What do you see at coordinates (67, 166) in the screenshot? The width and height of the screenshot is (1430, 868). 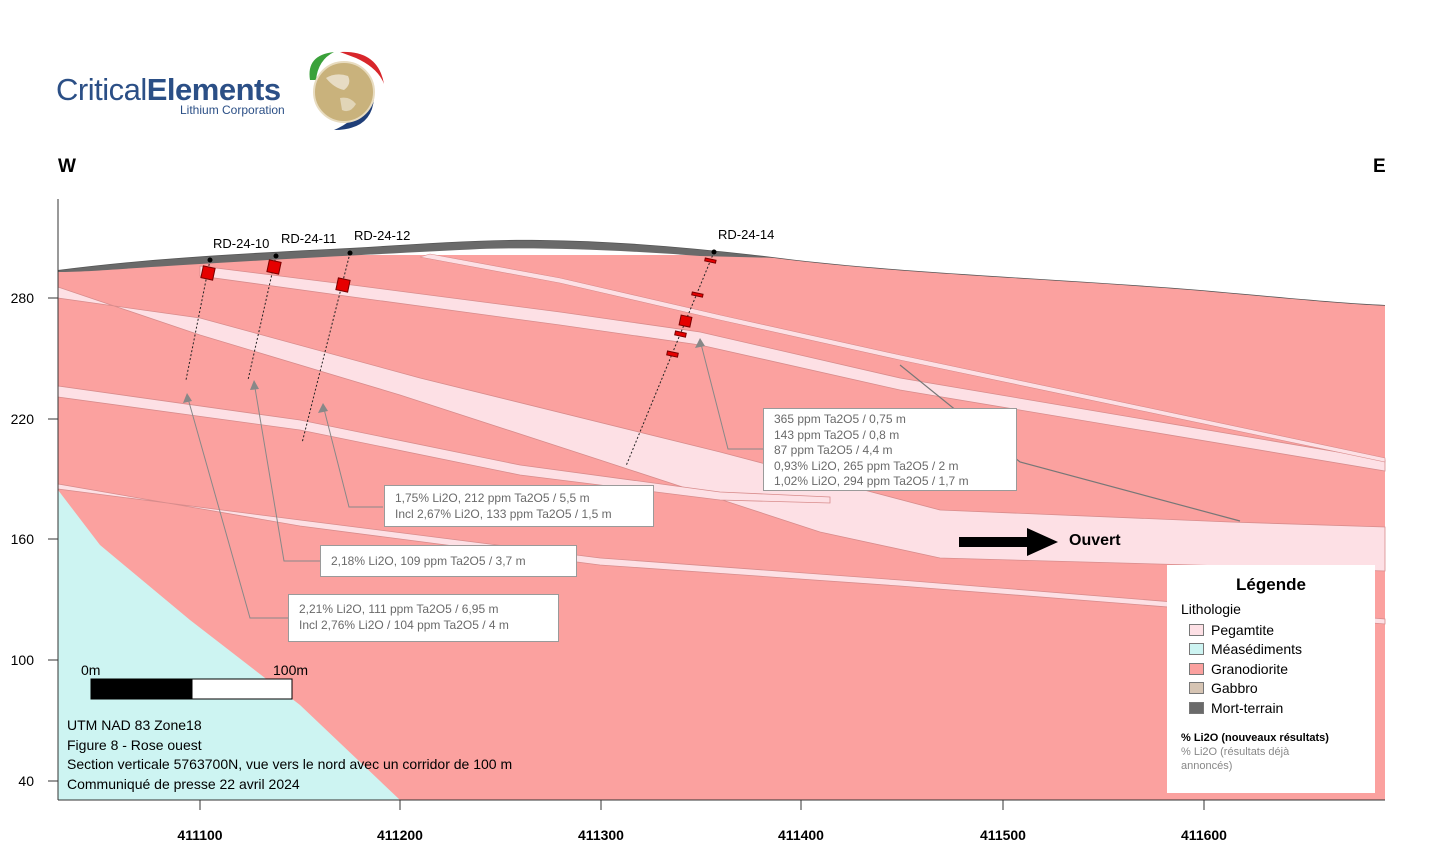 I see `west-label: W` at bounding box center [67, 166].